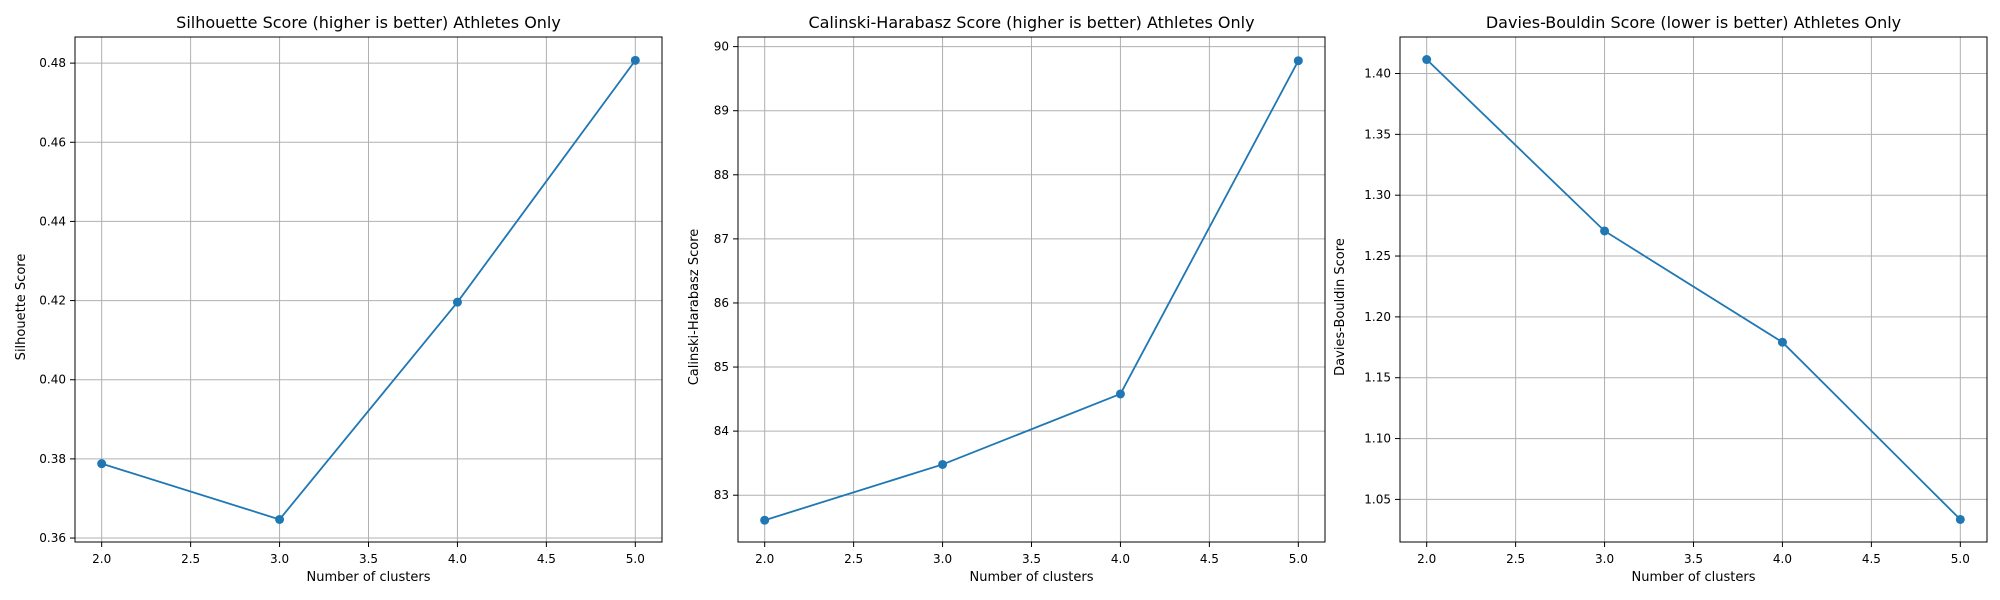 This screenshot has height=600, width=2000. I want to click on y-tick-label: 1.35, so click(1377, 134).